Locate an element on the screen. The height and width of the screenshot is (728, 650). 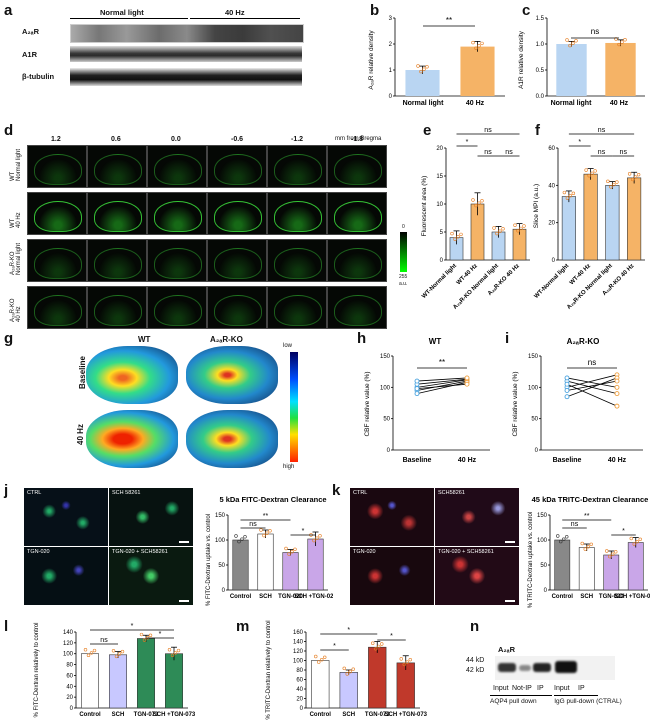
chart-i-xlabel-1: 40 Hz is located at coordinates (617, 460).